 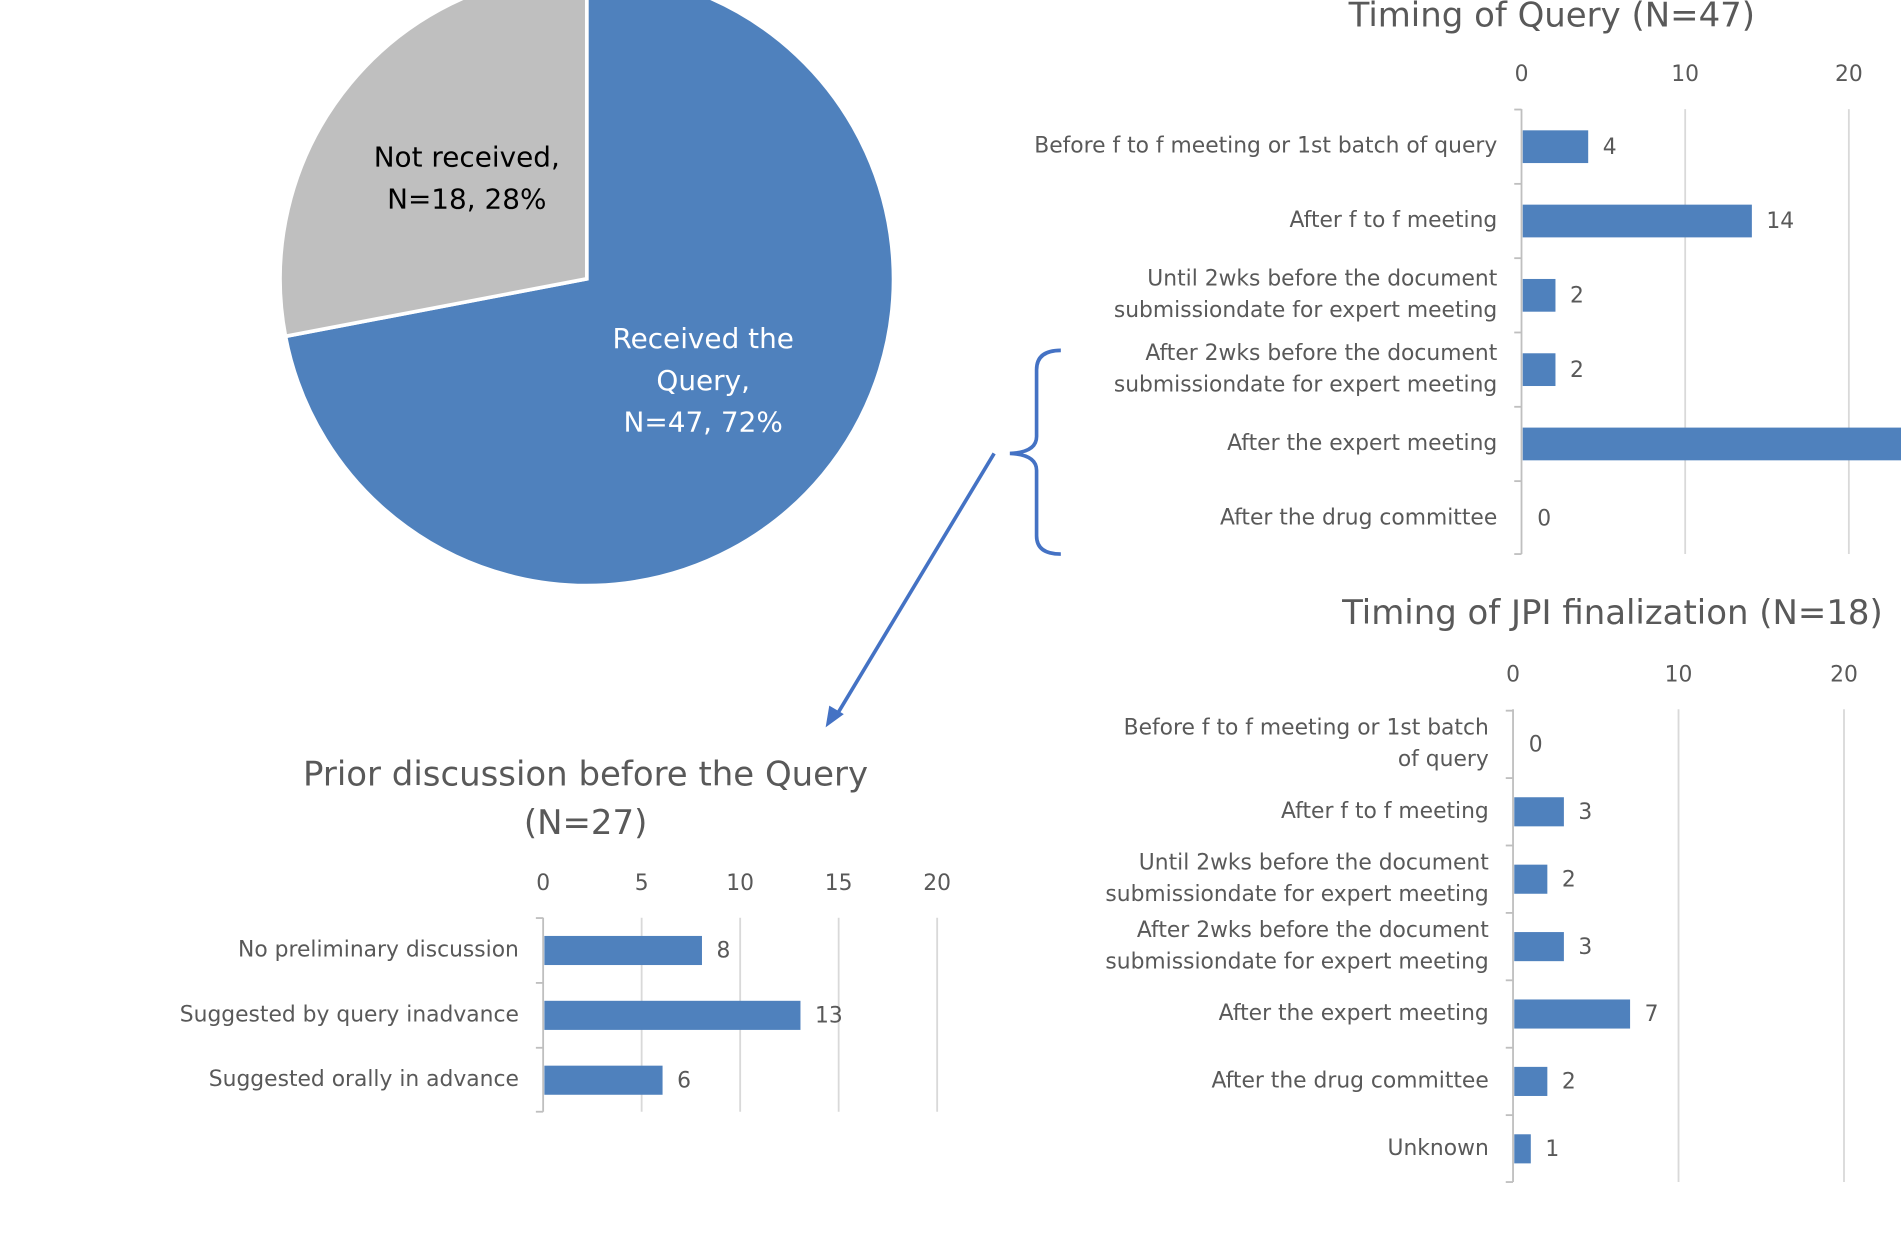 I want to click on x-tick-label: 5, so click(x=642, y=883).